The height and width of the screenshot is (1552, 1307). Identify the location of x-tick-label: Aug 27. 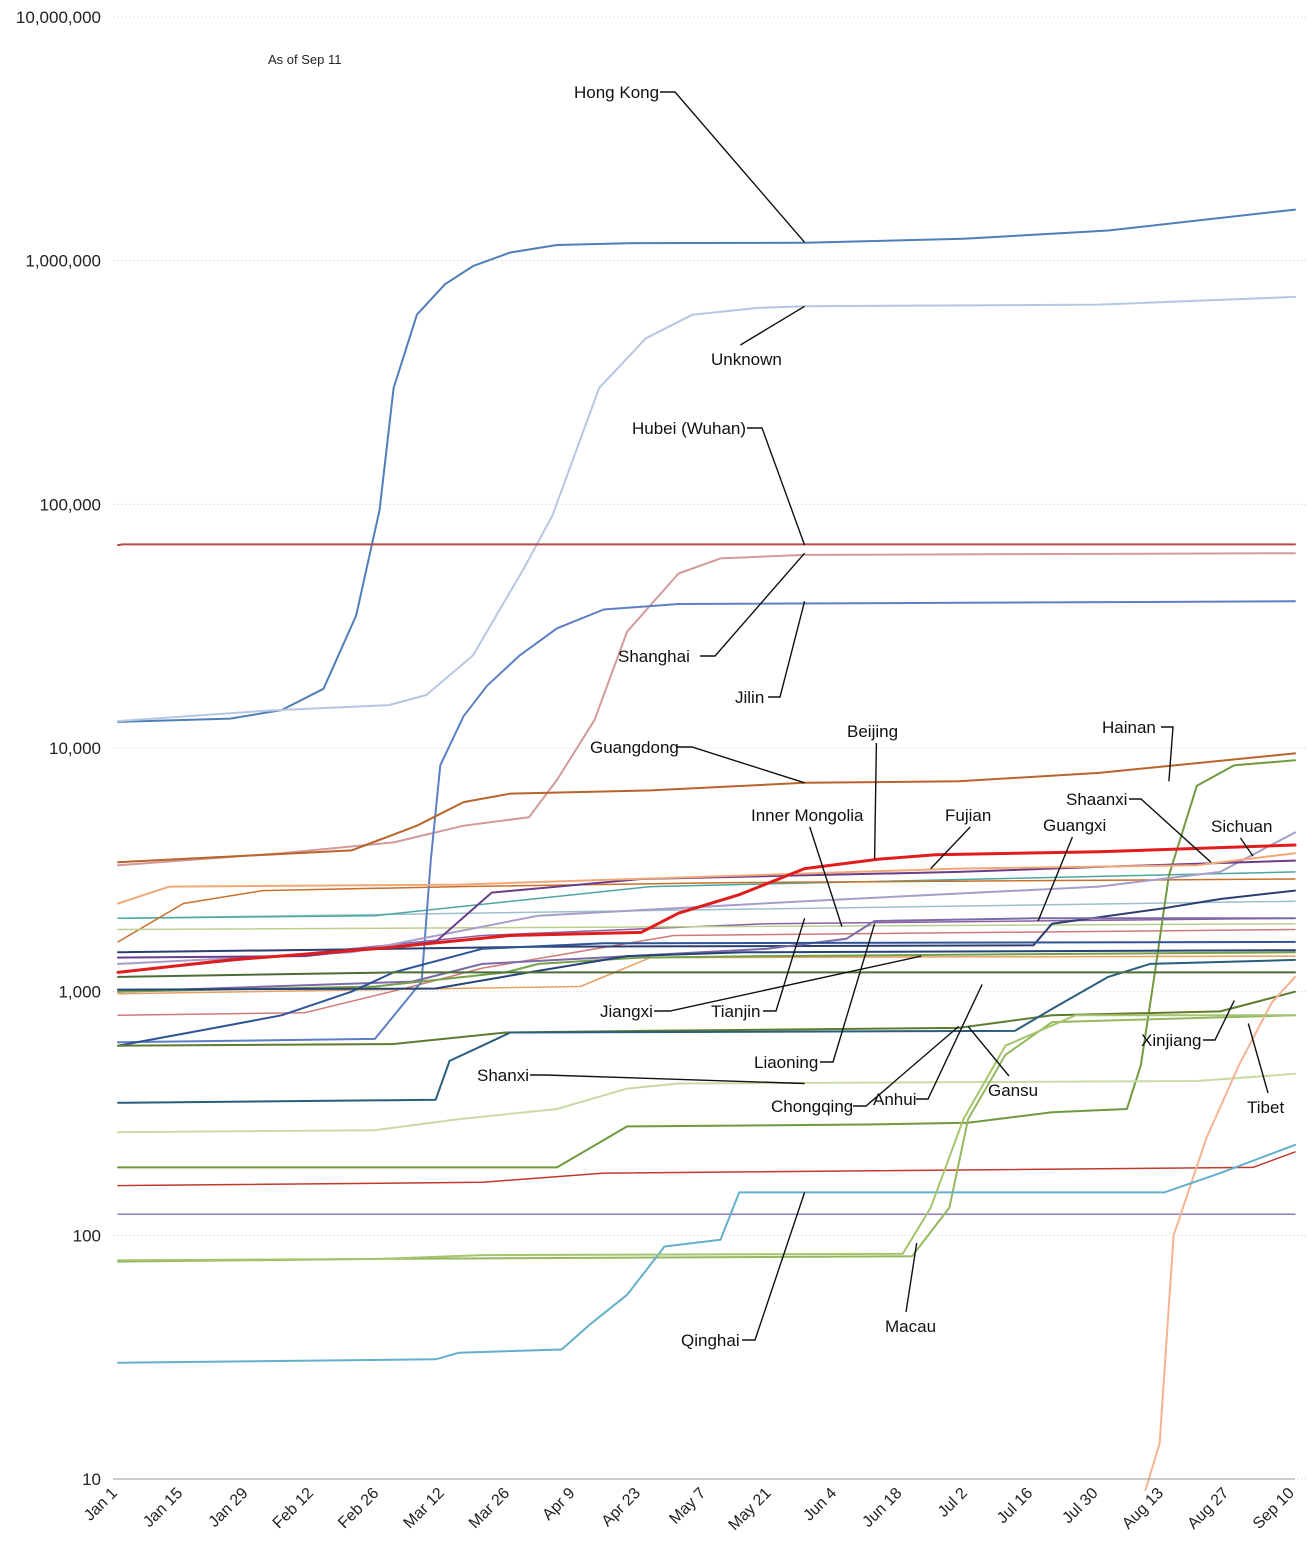
(1209, 1509).